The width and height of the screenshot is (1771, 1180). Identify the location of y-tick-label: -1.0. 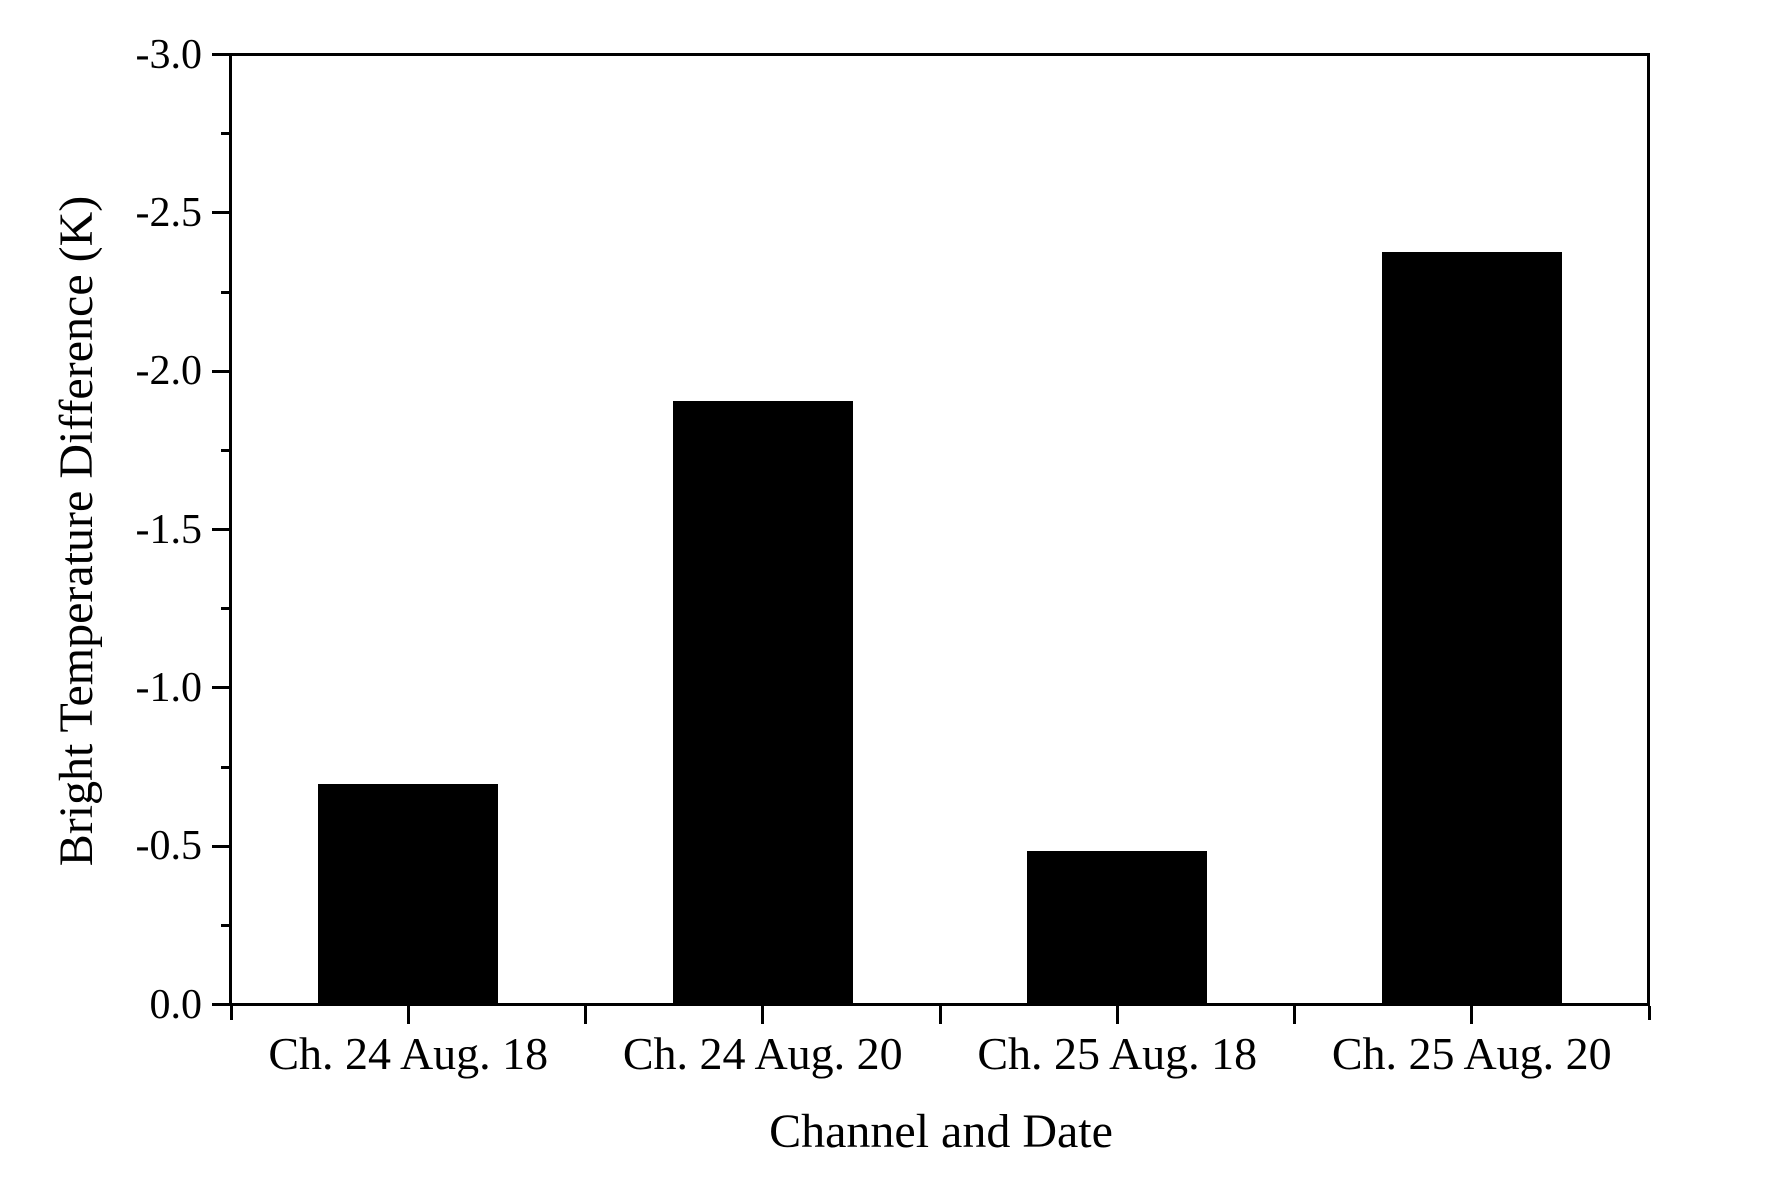
(169, 687).